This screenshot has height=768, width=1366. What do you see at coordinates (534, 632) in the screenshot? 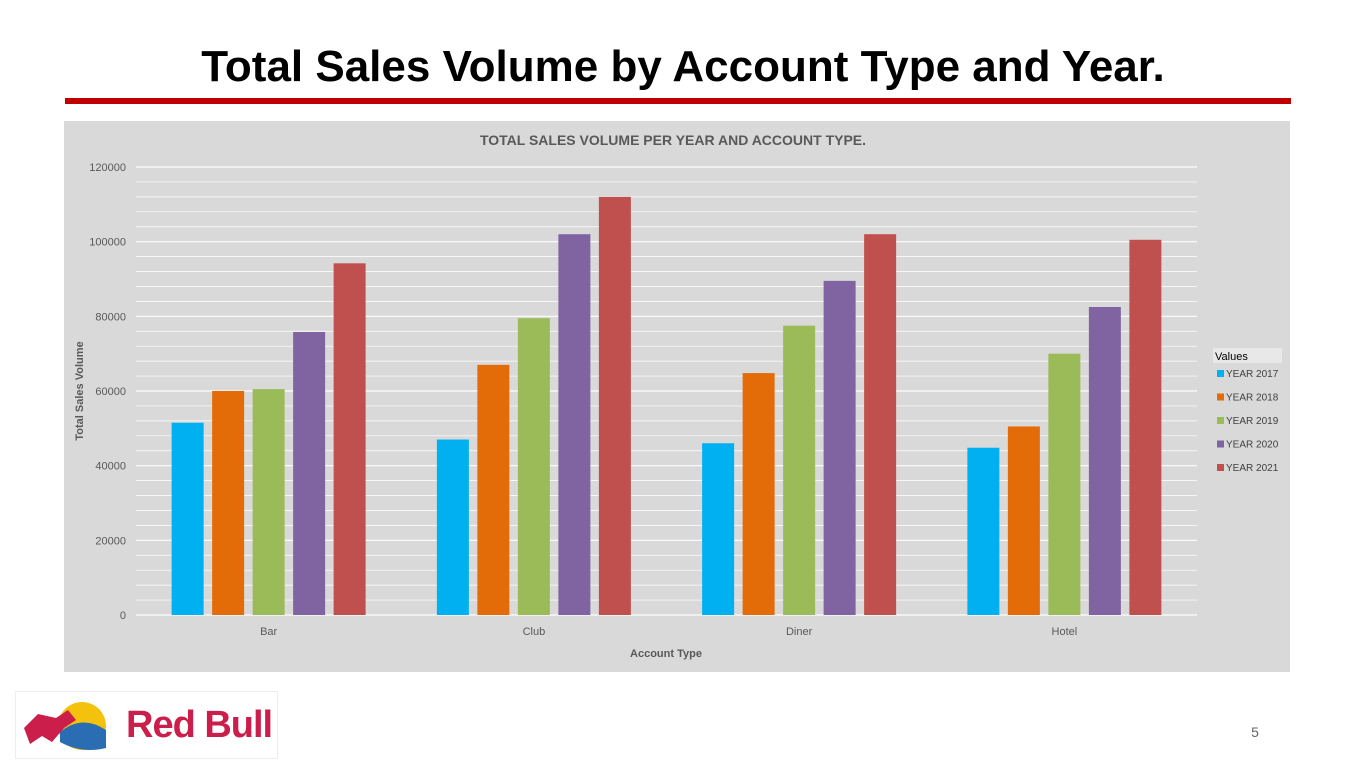
I see `x-tick-label: Club` at bounding box center [534, 632].